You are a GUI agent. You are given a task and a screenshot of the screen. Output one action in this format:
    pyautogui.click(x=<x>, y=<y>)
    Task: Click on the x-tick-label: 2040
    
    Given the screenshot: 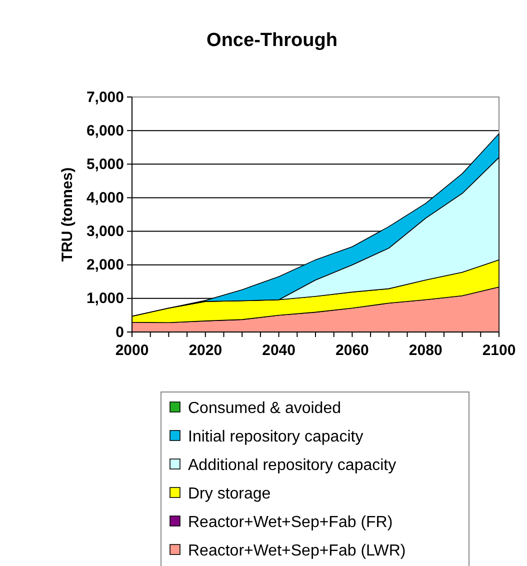 What is the action you would take?
    pyautogui.click(x=279, y=350)
    